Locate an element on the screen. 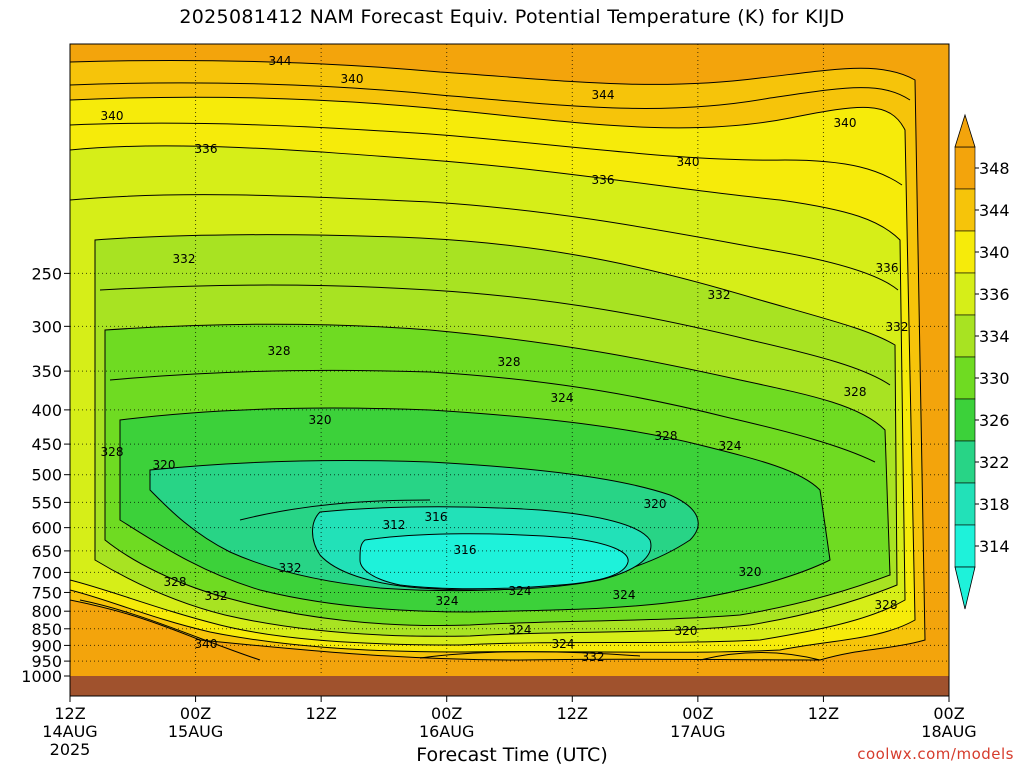 This screenshot has height=768, width=1024. colorbar-label: 318 is located at coordinates (994, 504).